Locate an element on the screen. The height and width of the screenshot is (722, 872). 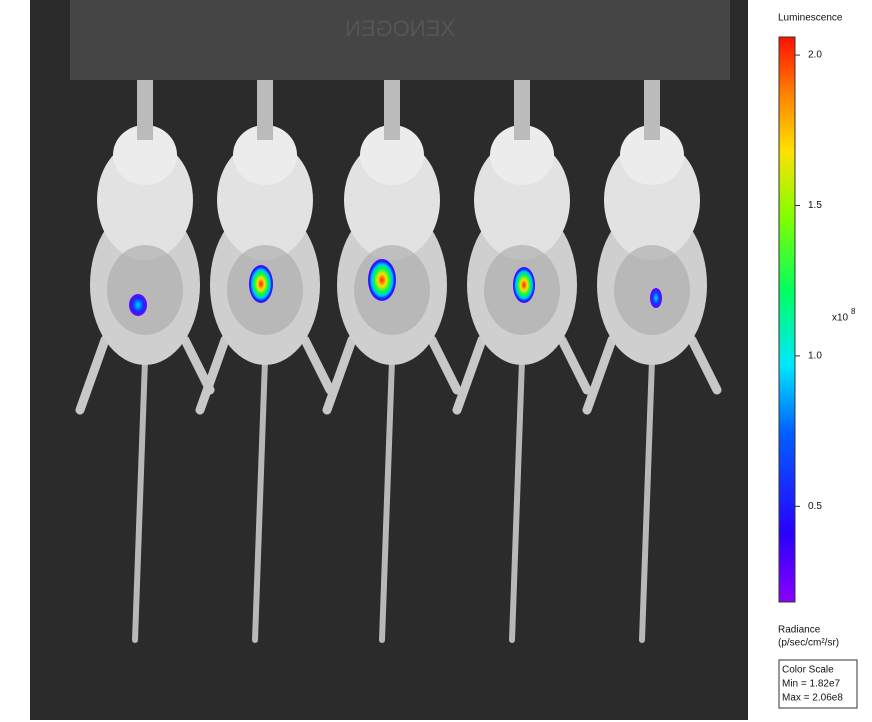
colorbar-multiplier: x10 is located at coordinates (840, 318).